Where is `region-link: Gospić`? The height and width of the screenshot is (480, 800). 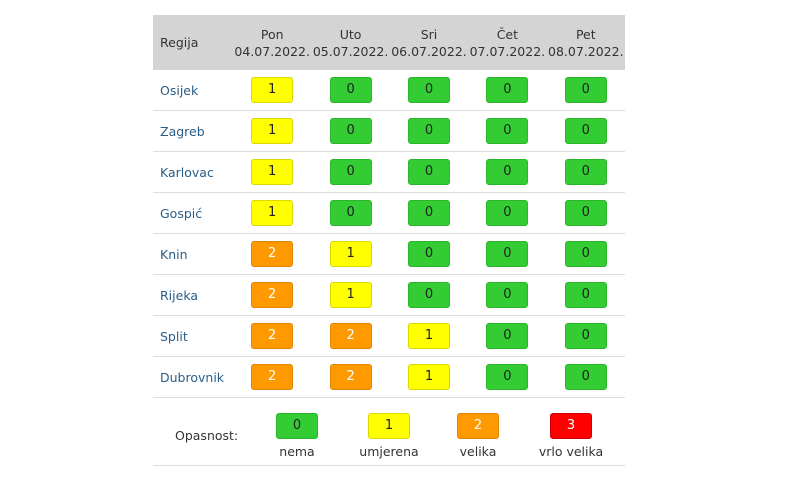
region-link: Gospić is located at coordinates (181, 213).